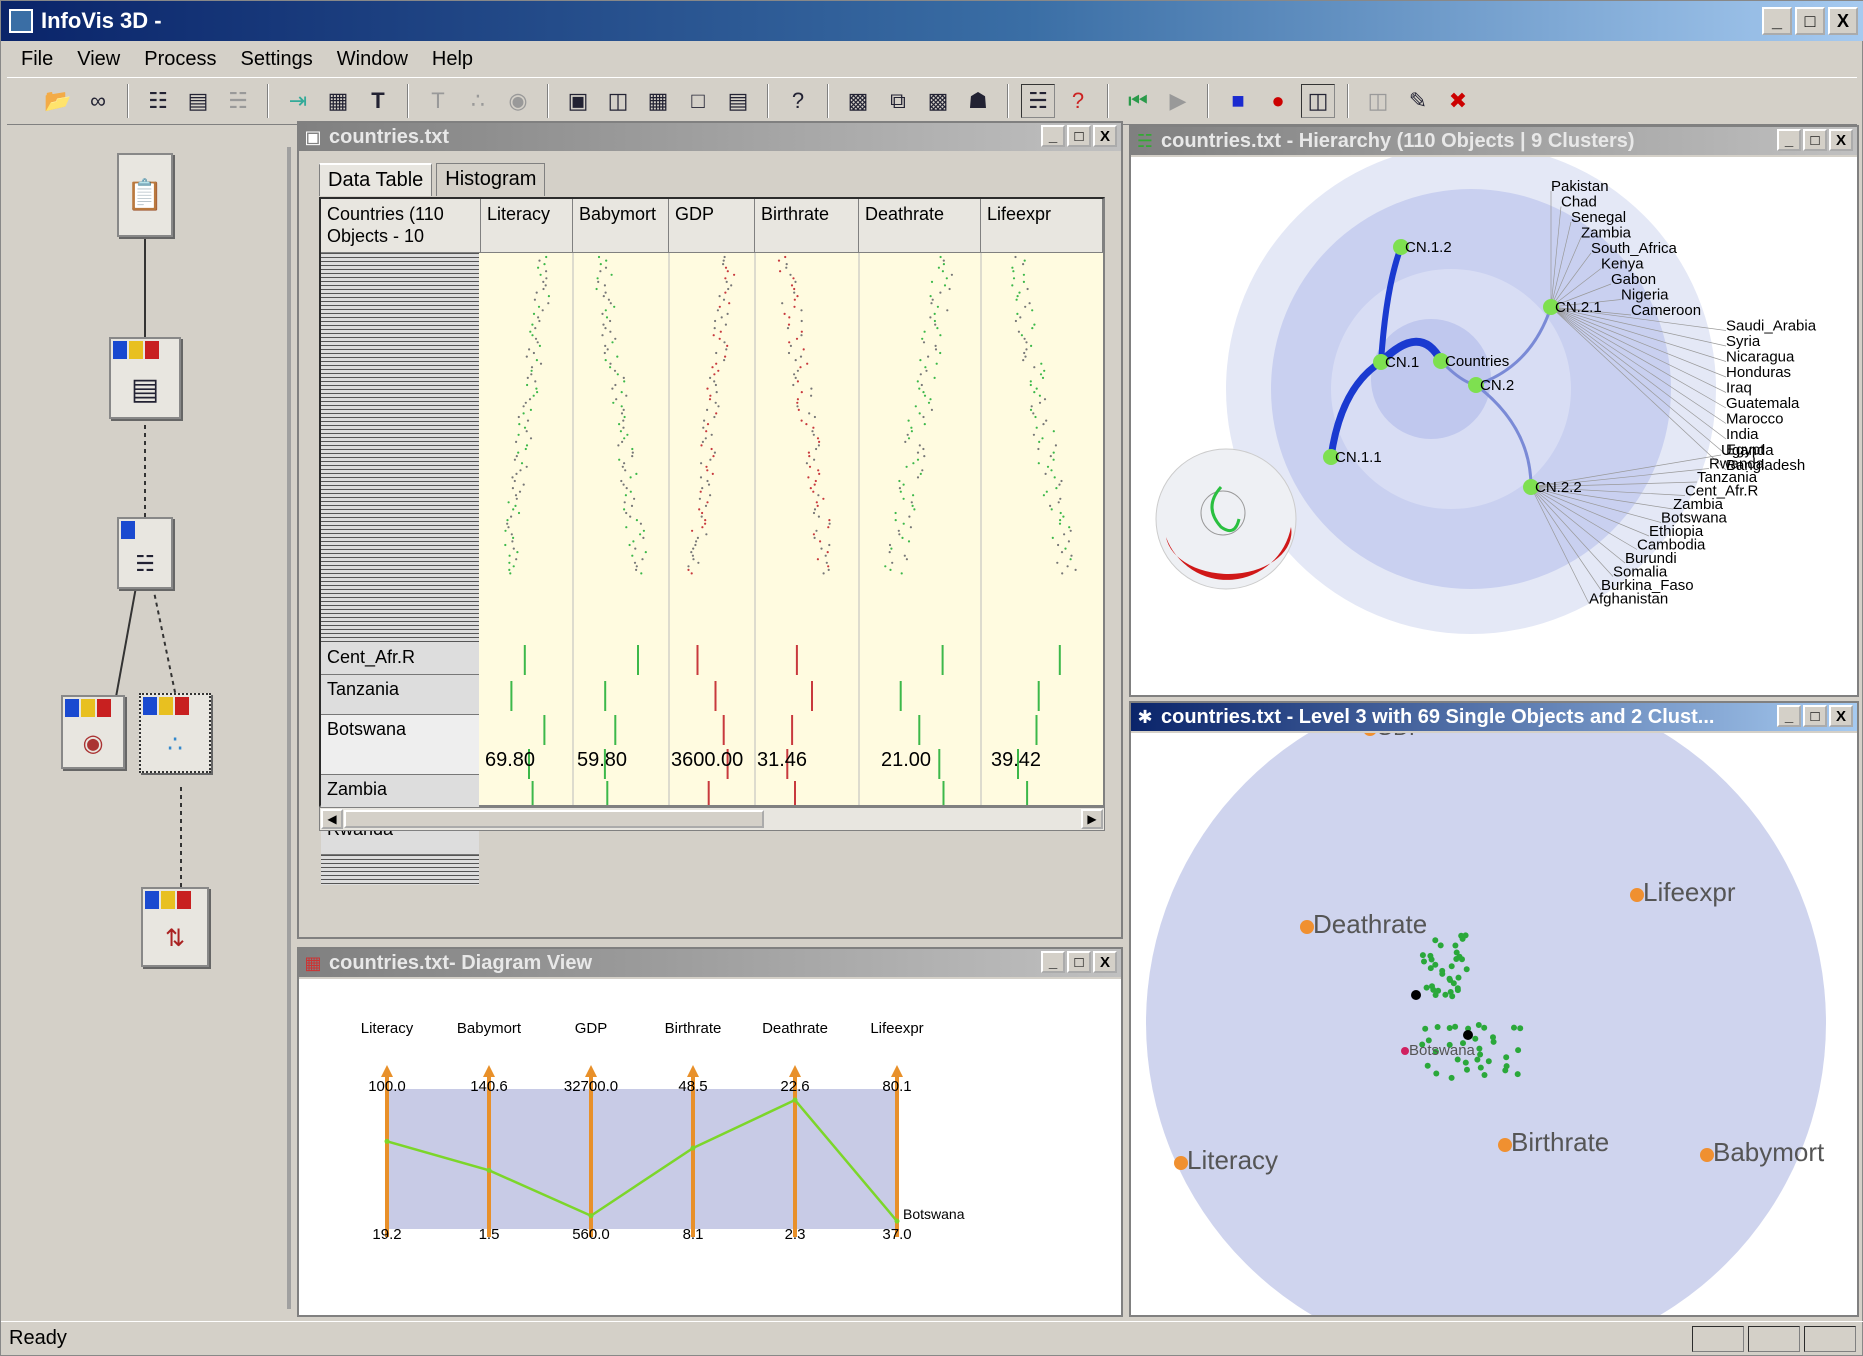 This screenshot has width=1863, height=1356. I want to click on tab-data-table: Data Table, so click(376, 179).